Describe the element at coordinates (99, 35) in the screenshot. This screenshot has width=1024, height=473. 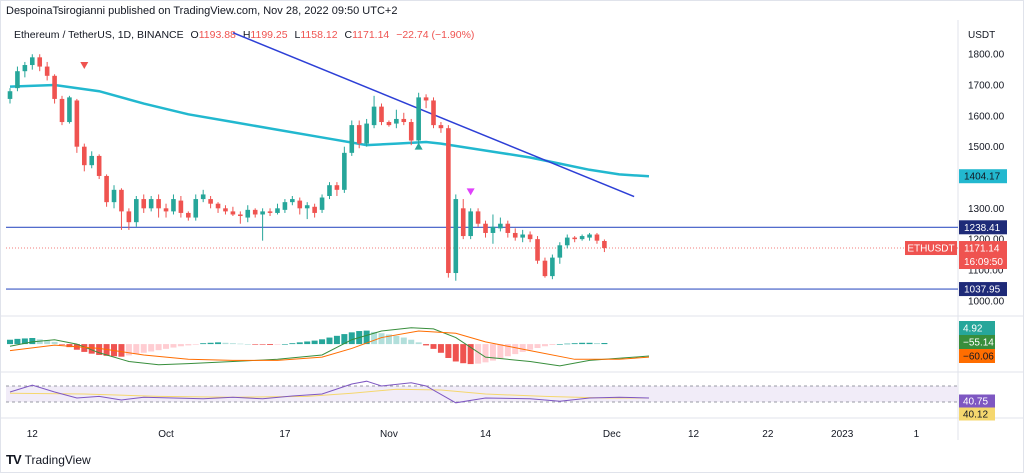
I see `symbol-name: Ethereum / TetherUS, 1D, BINANCE` at that location.